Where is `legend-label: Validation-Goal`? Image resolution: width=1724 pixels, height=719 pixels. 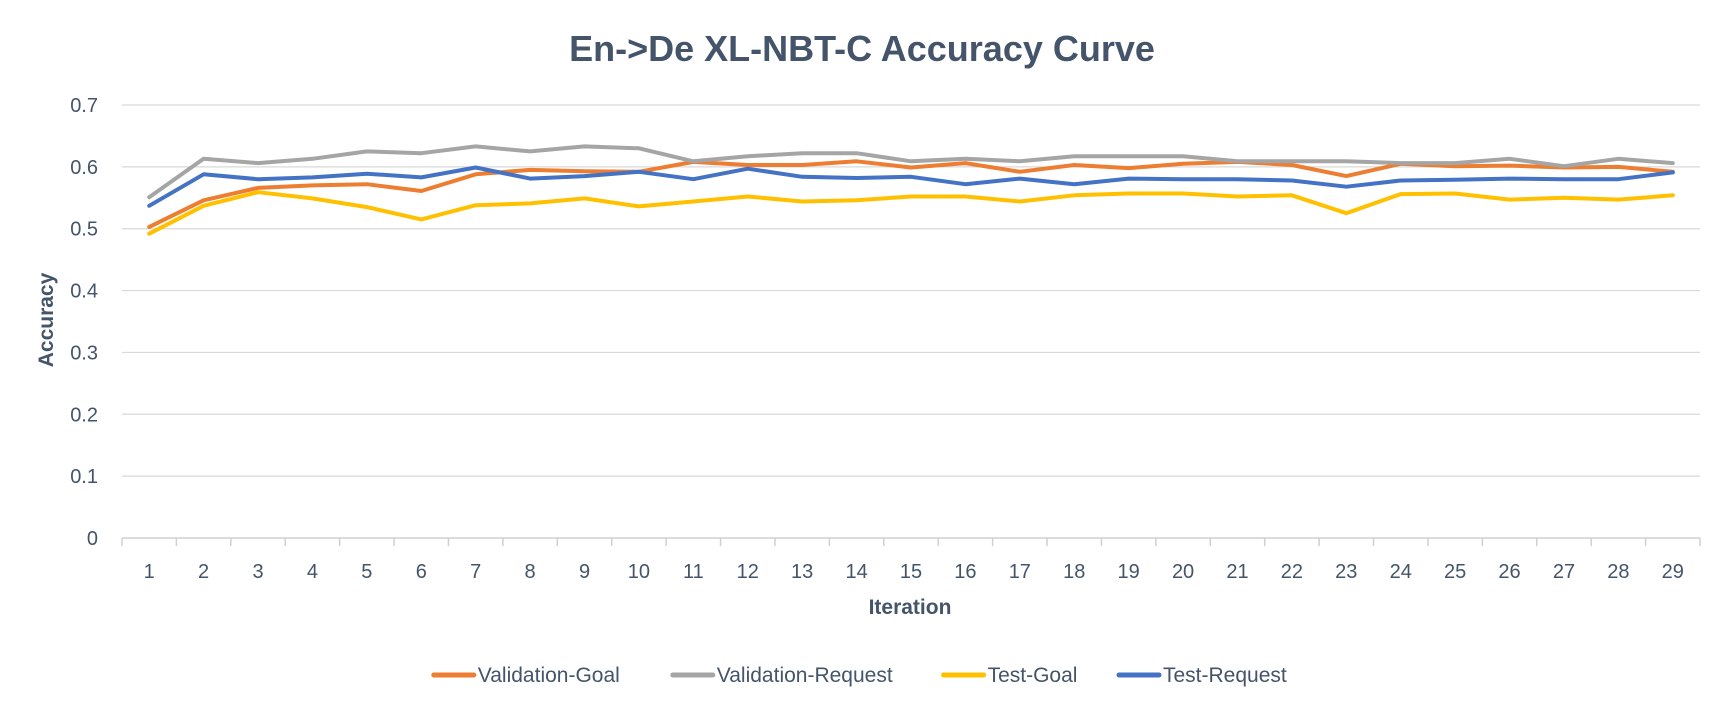
legend-label: Validation-Goal is located at coordinates (549, 675).